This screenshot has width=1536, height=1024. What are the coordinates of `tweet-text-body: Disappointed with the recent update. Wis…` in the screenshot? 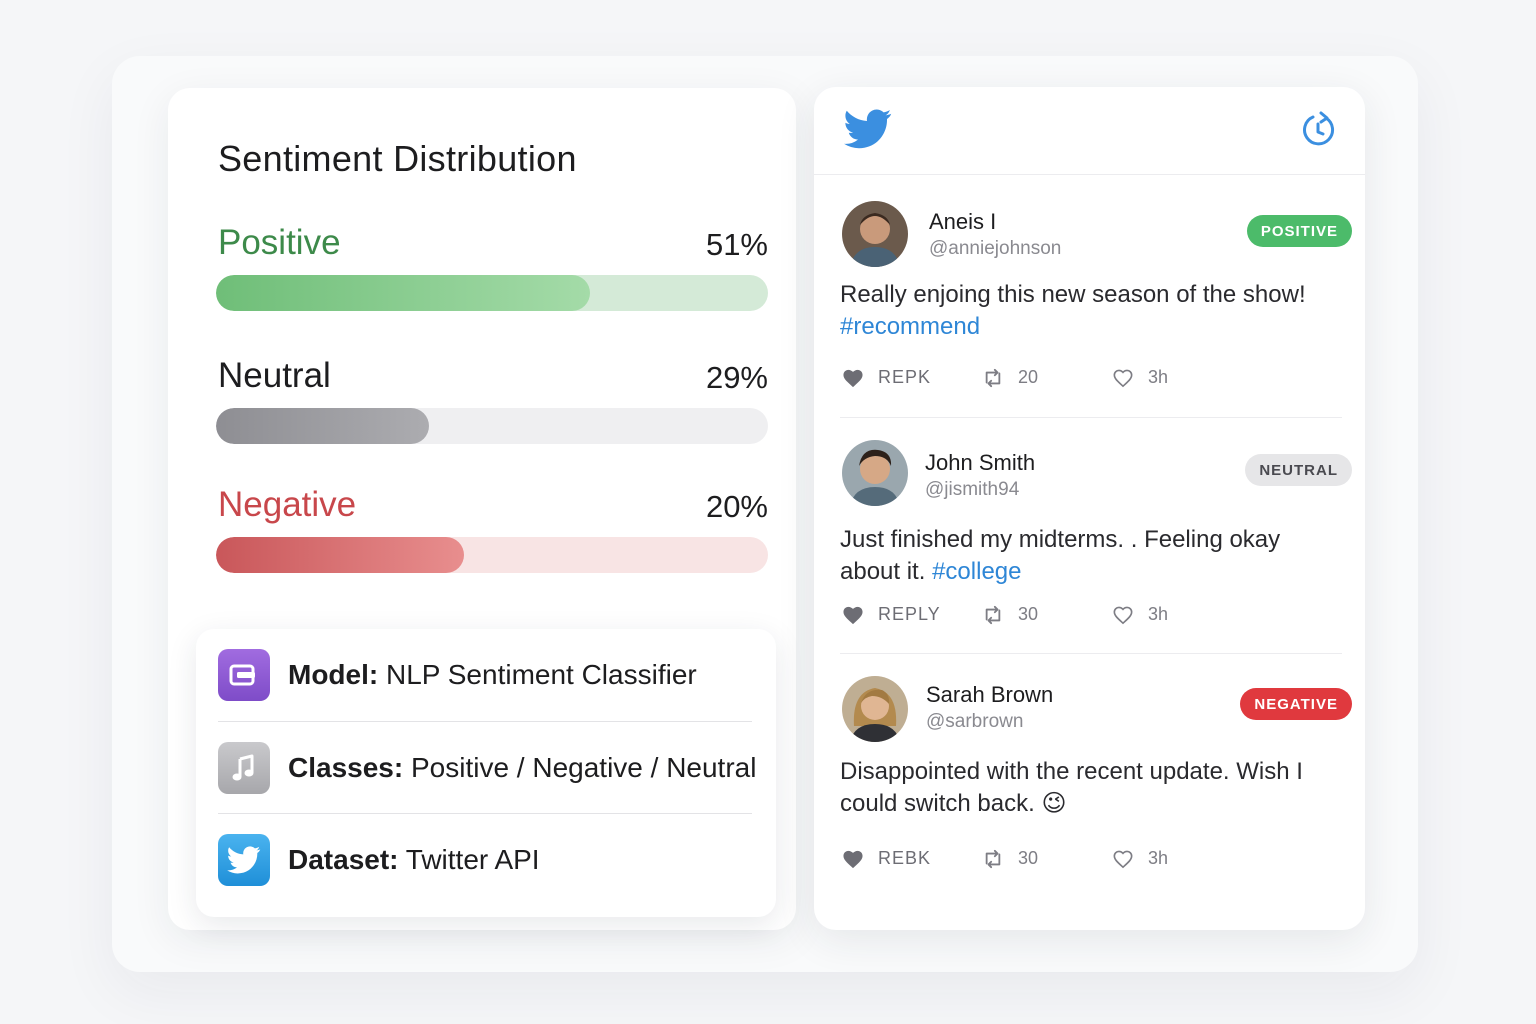 It's located at (1071, 787).